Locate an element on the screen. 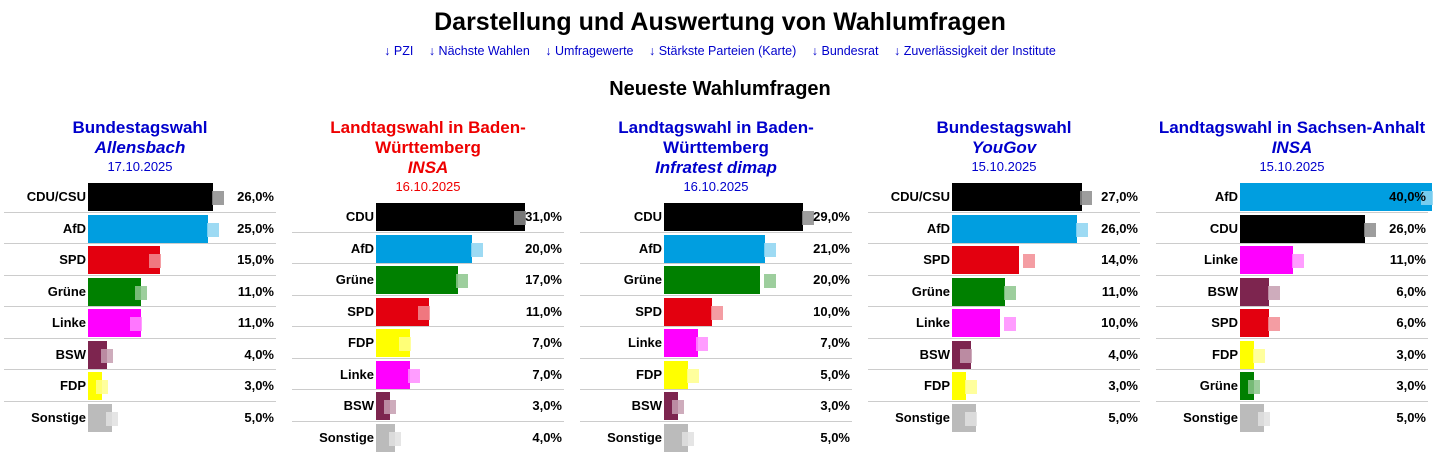  institute-name: YouGov is located at coordinates (1004, 147).